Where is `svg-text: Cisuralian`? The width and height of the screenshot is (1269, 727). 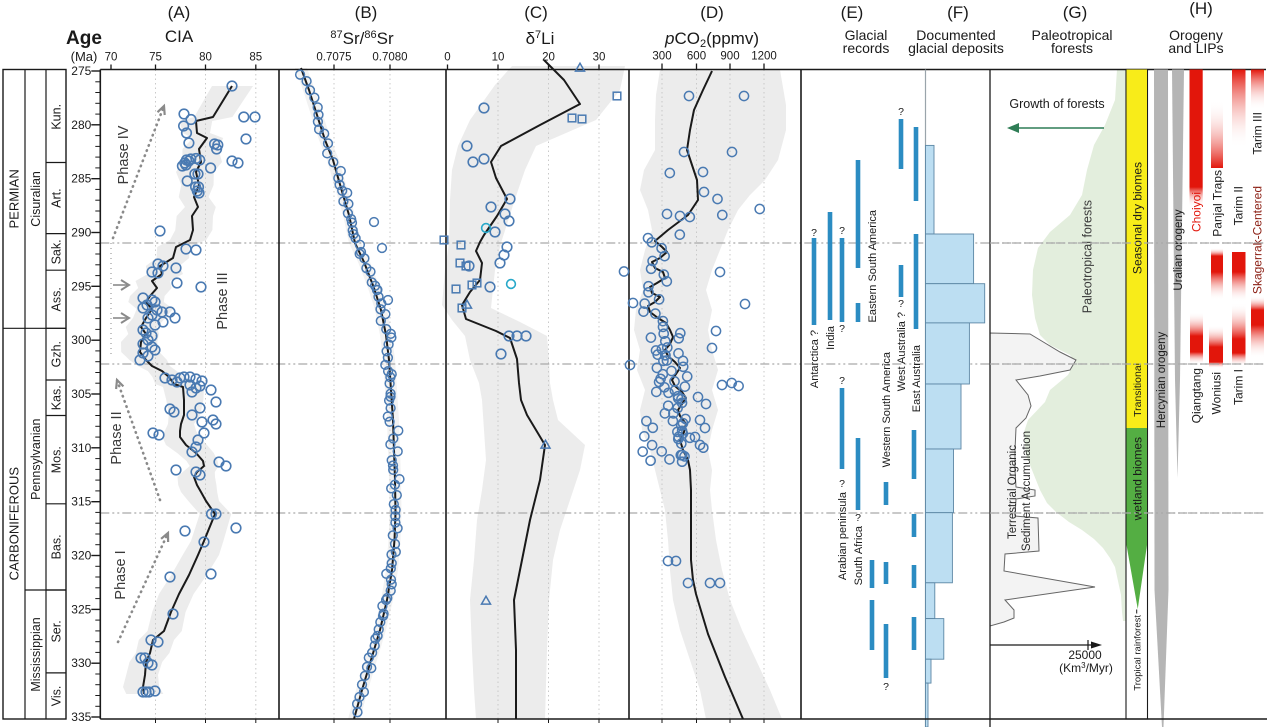
svg-text: Cisuralian is located at coordinates (36, 199).